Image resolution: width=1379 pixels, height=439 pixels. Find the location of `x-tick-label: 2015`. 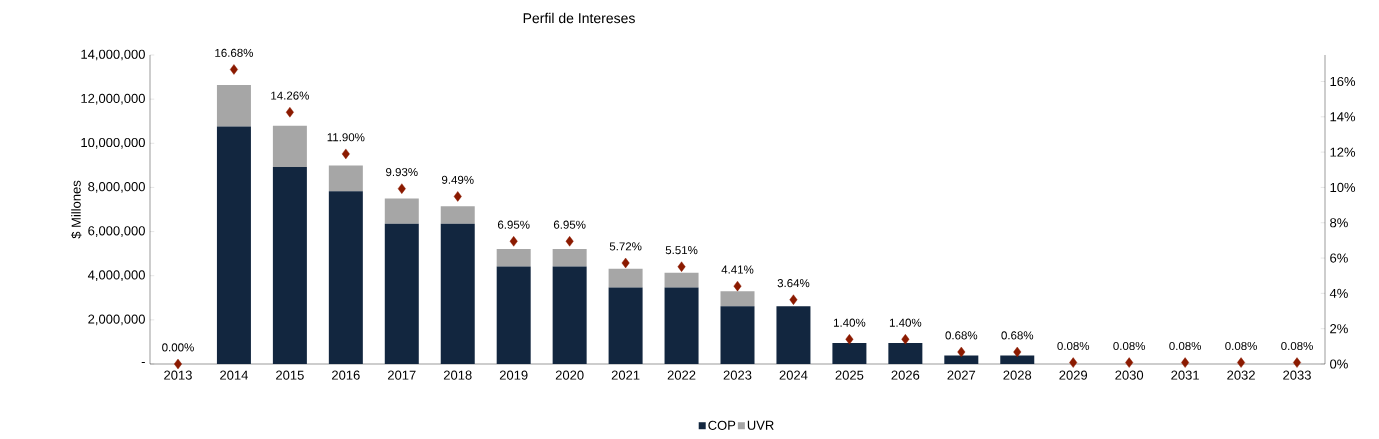

x-tick-label: 2015 is located at coordinates (290, 375).